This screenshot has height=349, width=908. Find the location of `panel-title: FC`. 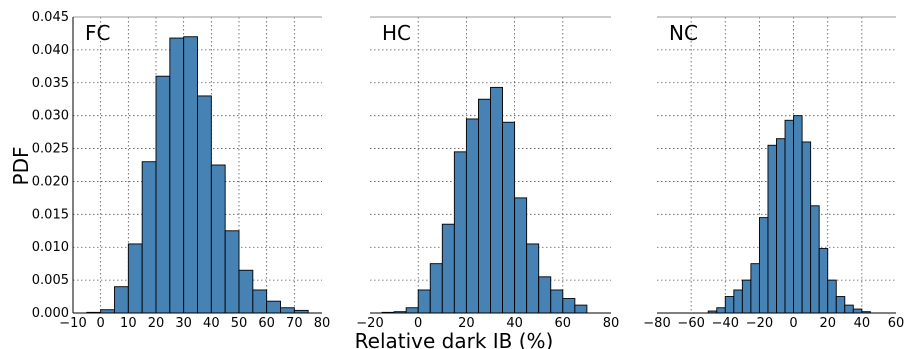

panel-title: FC is located at coordinates (97, 33).